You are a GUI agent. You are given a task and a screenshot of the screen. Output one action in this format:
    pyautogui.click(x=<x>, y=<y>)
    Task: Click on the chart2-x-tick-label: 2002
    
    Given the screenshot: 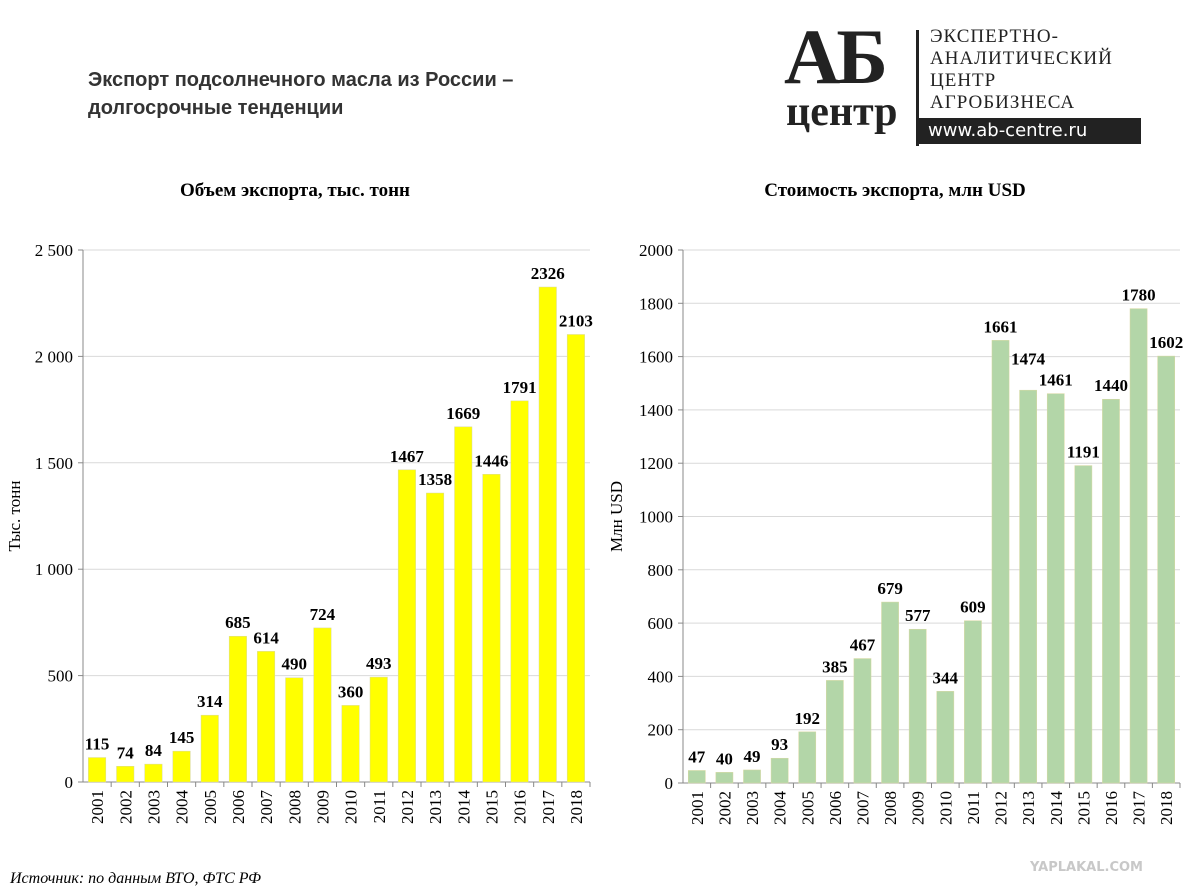 What is the action you would take?
    pyautogui.click(x=724, y=808)
    